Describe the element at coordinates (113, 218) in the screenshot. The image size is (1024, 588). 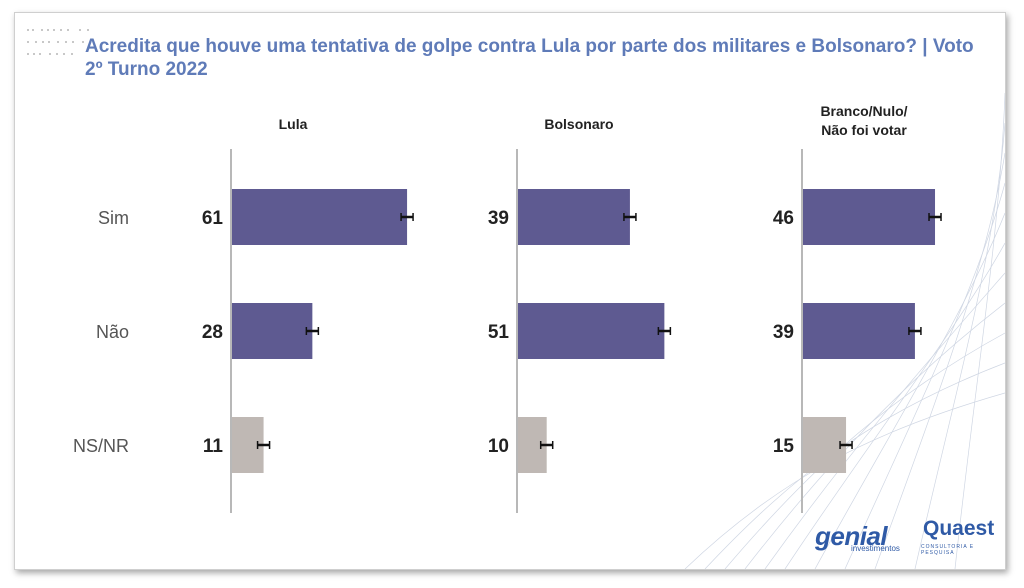
I see `category-label: Sim` at that location.